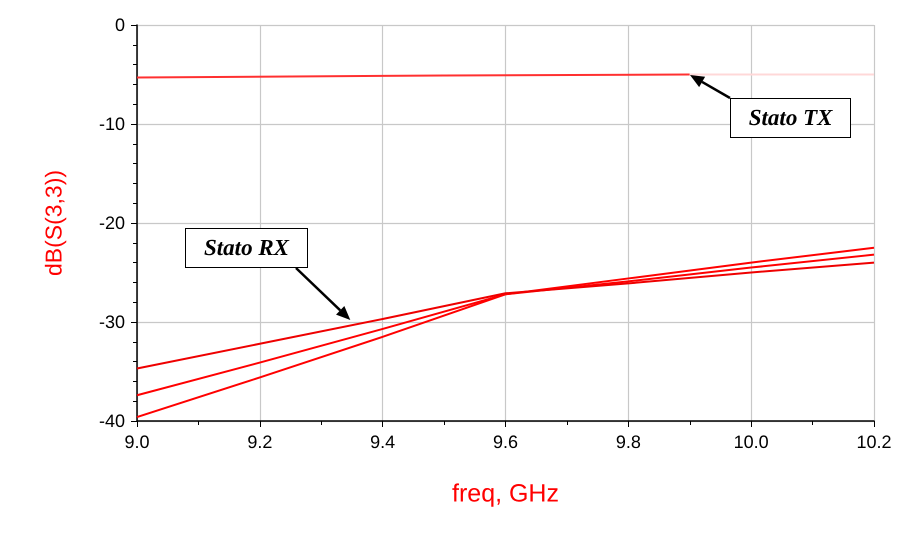 The height and width of the screenshot is (537, 900). What do you see at coordinates (259, 442) in the screenshot?
I see `x-tick-label: 9.2` at bounding box center [259, 442].